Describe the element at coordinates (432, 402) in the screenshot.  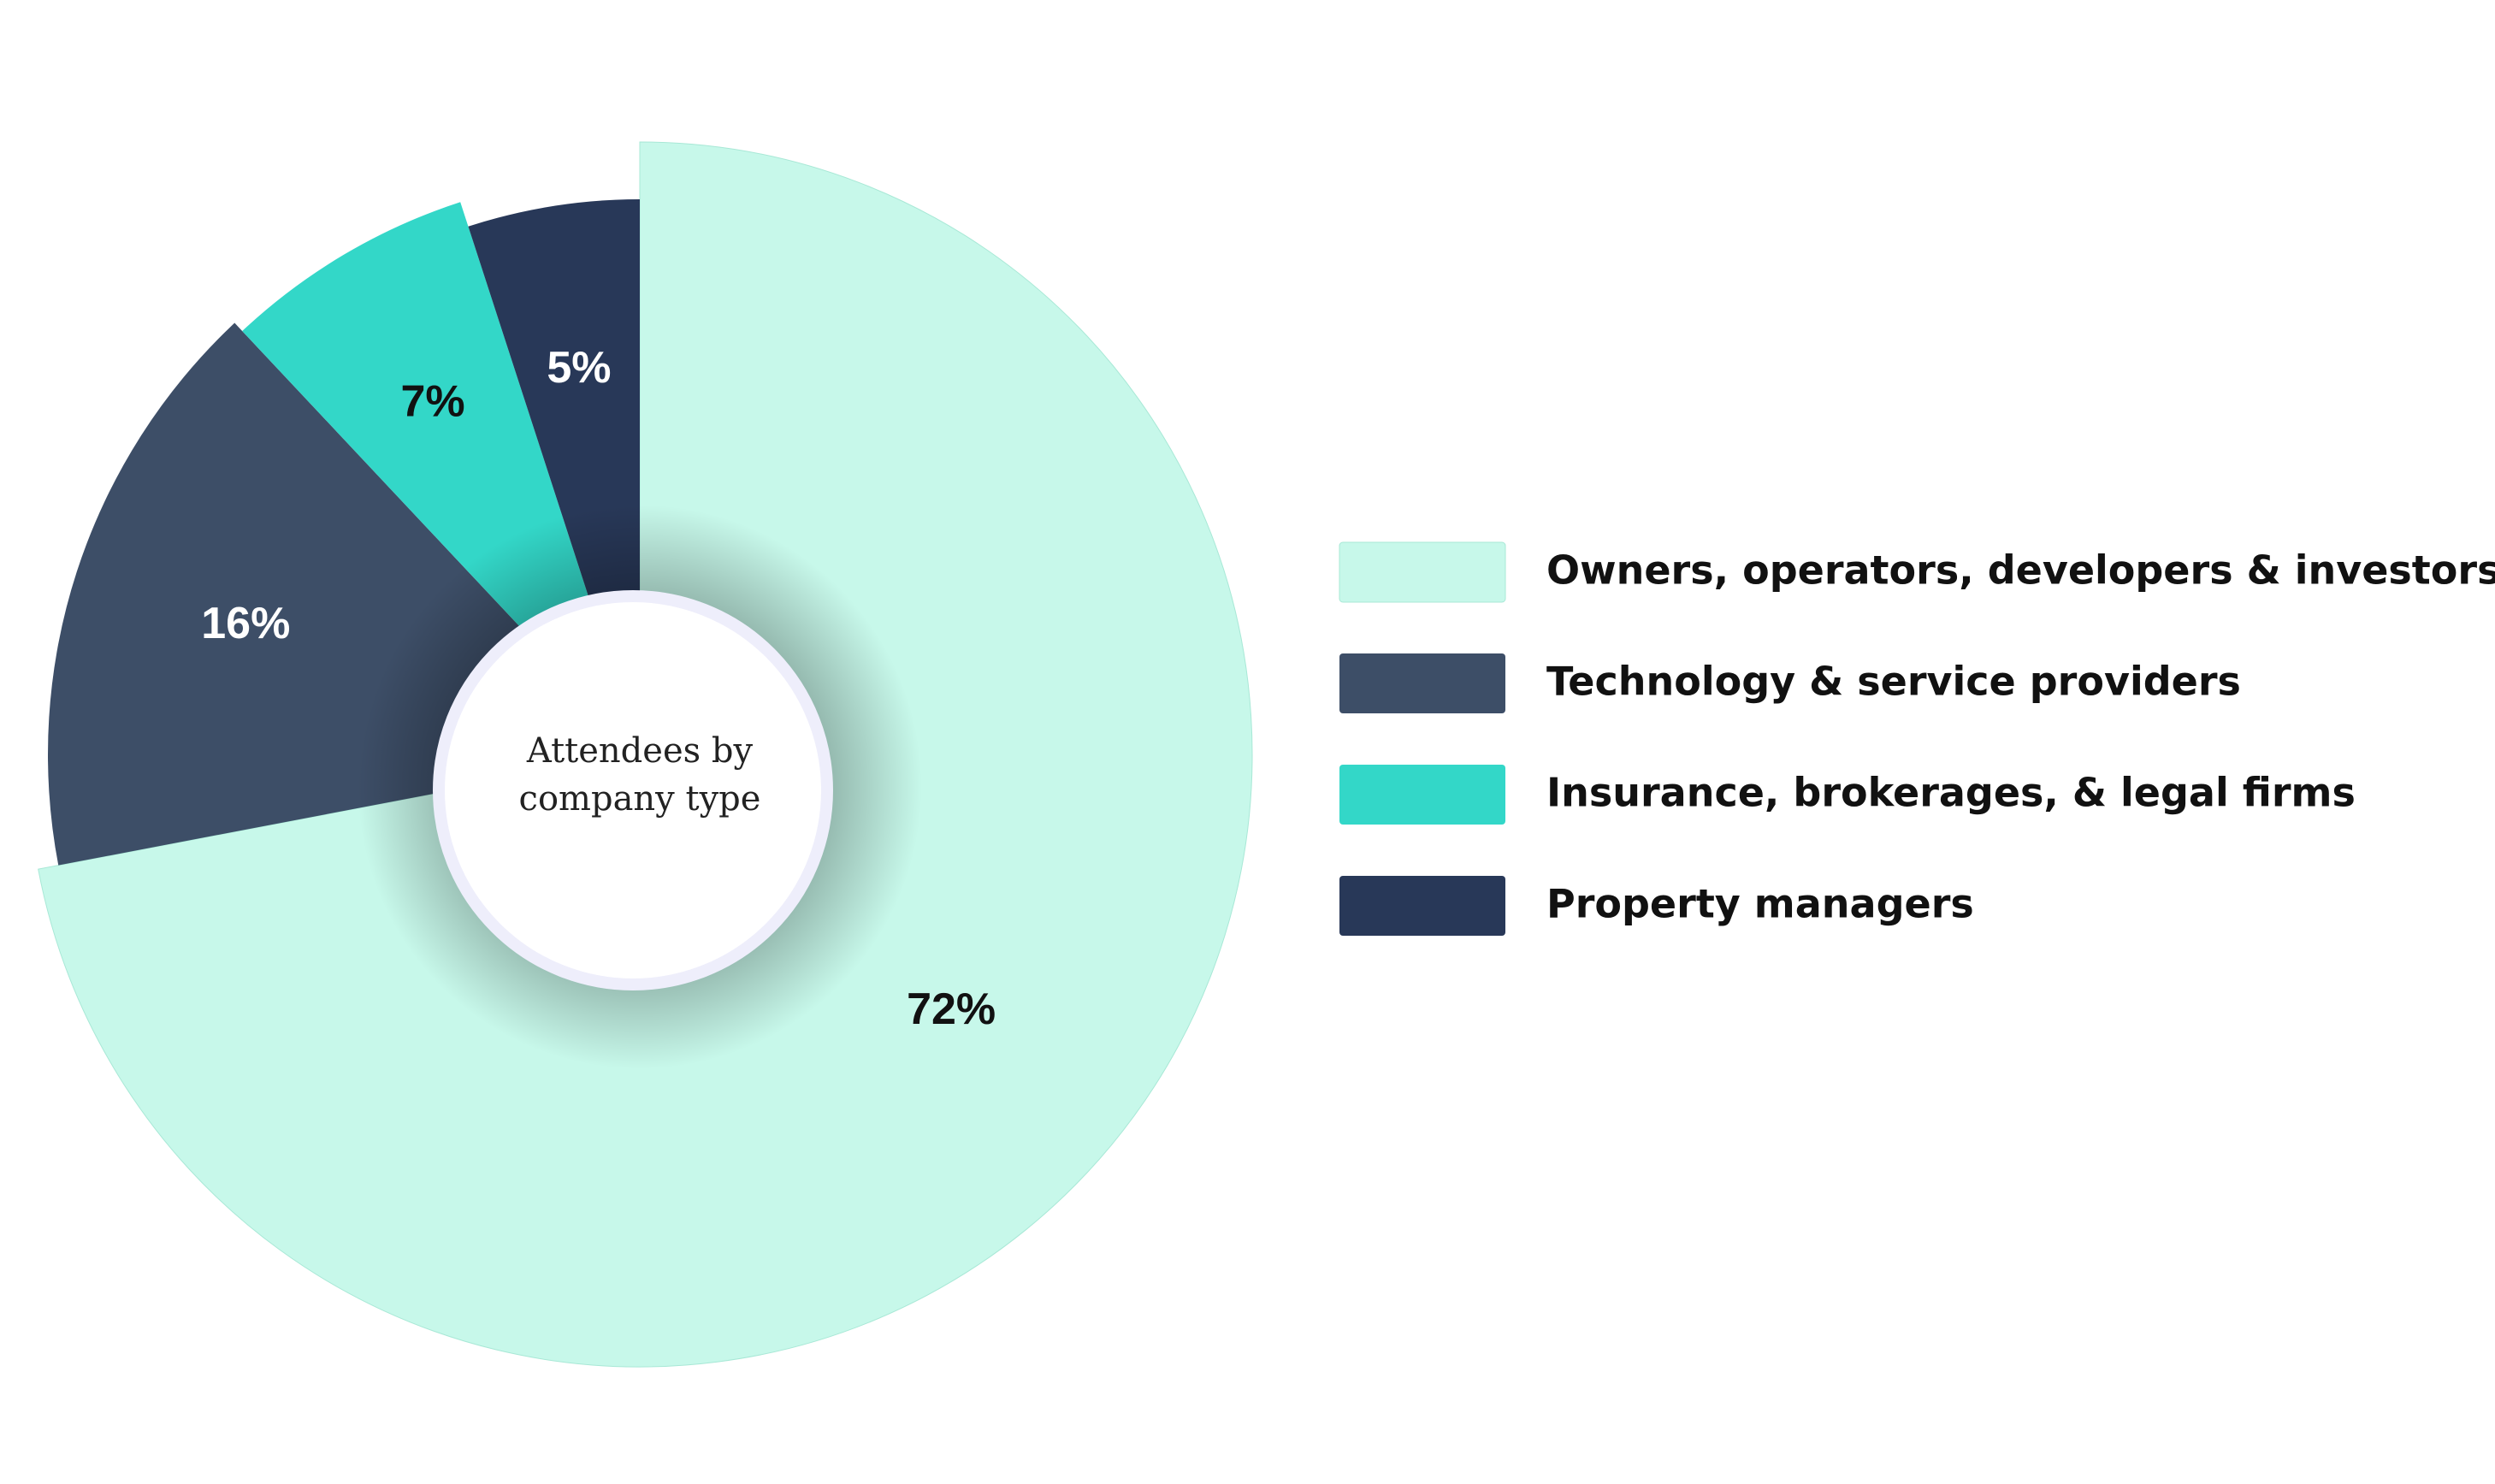
I see `value-label: 7%` at that location.